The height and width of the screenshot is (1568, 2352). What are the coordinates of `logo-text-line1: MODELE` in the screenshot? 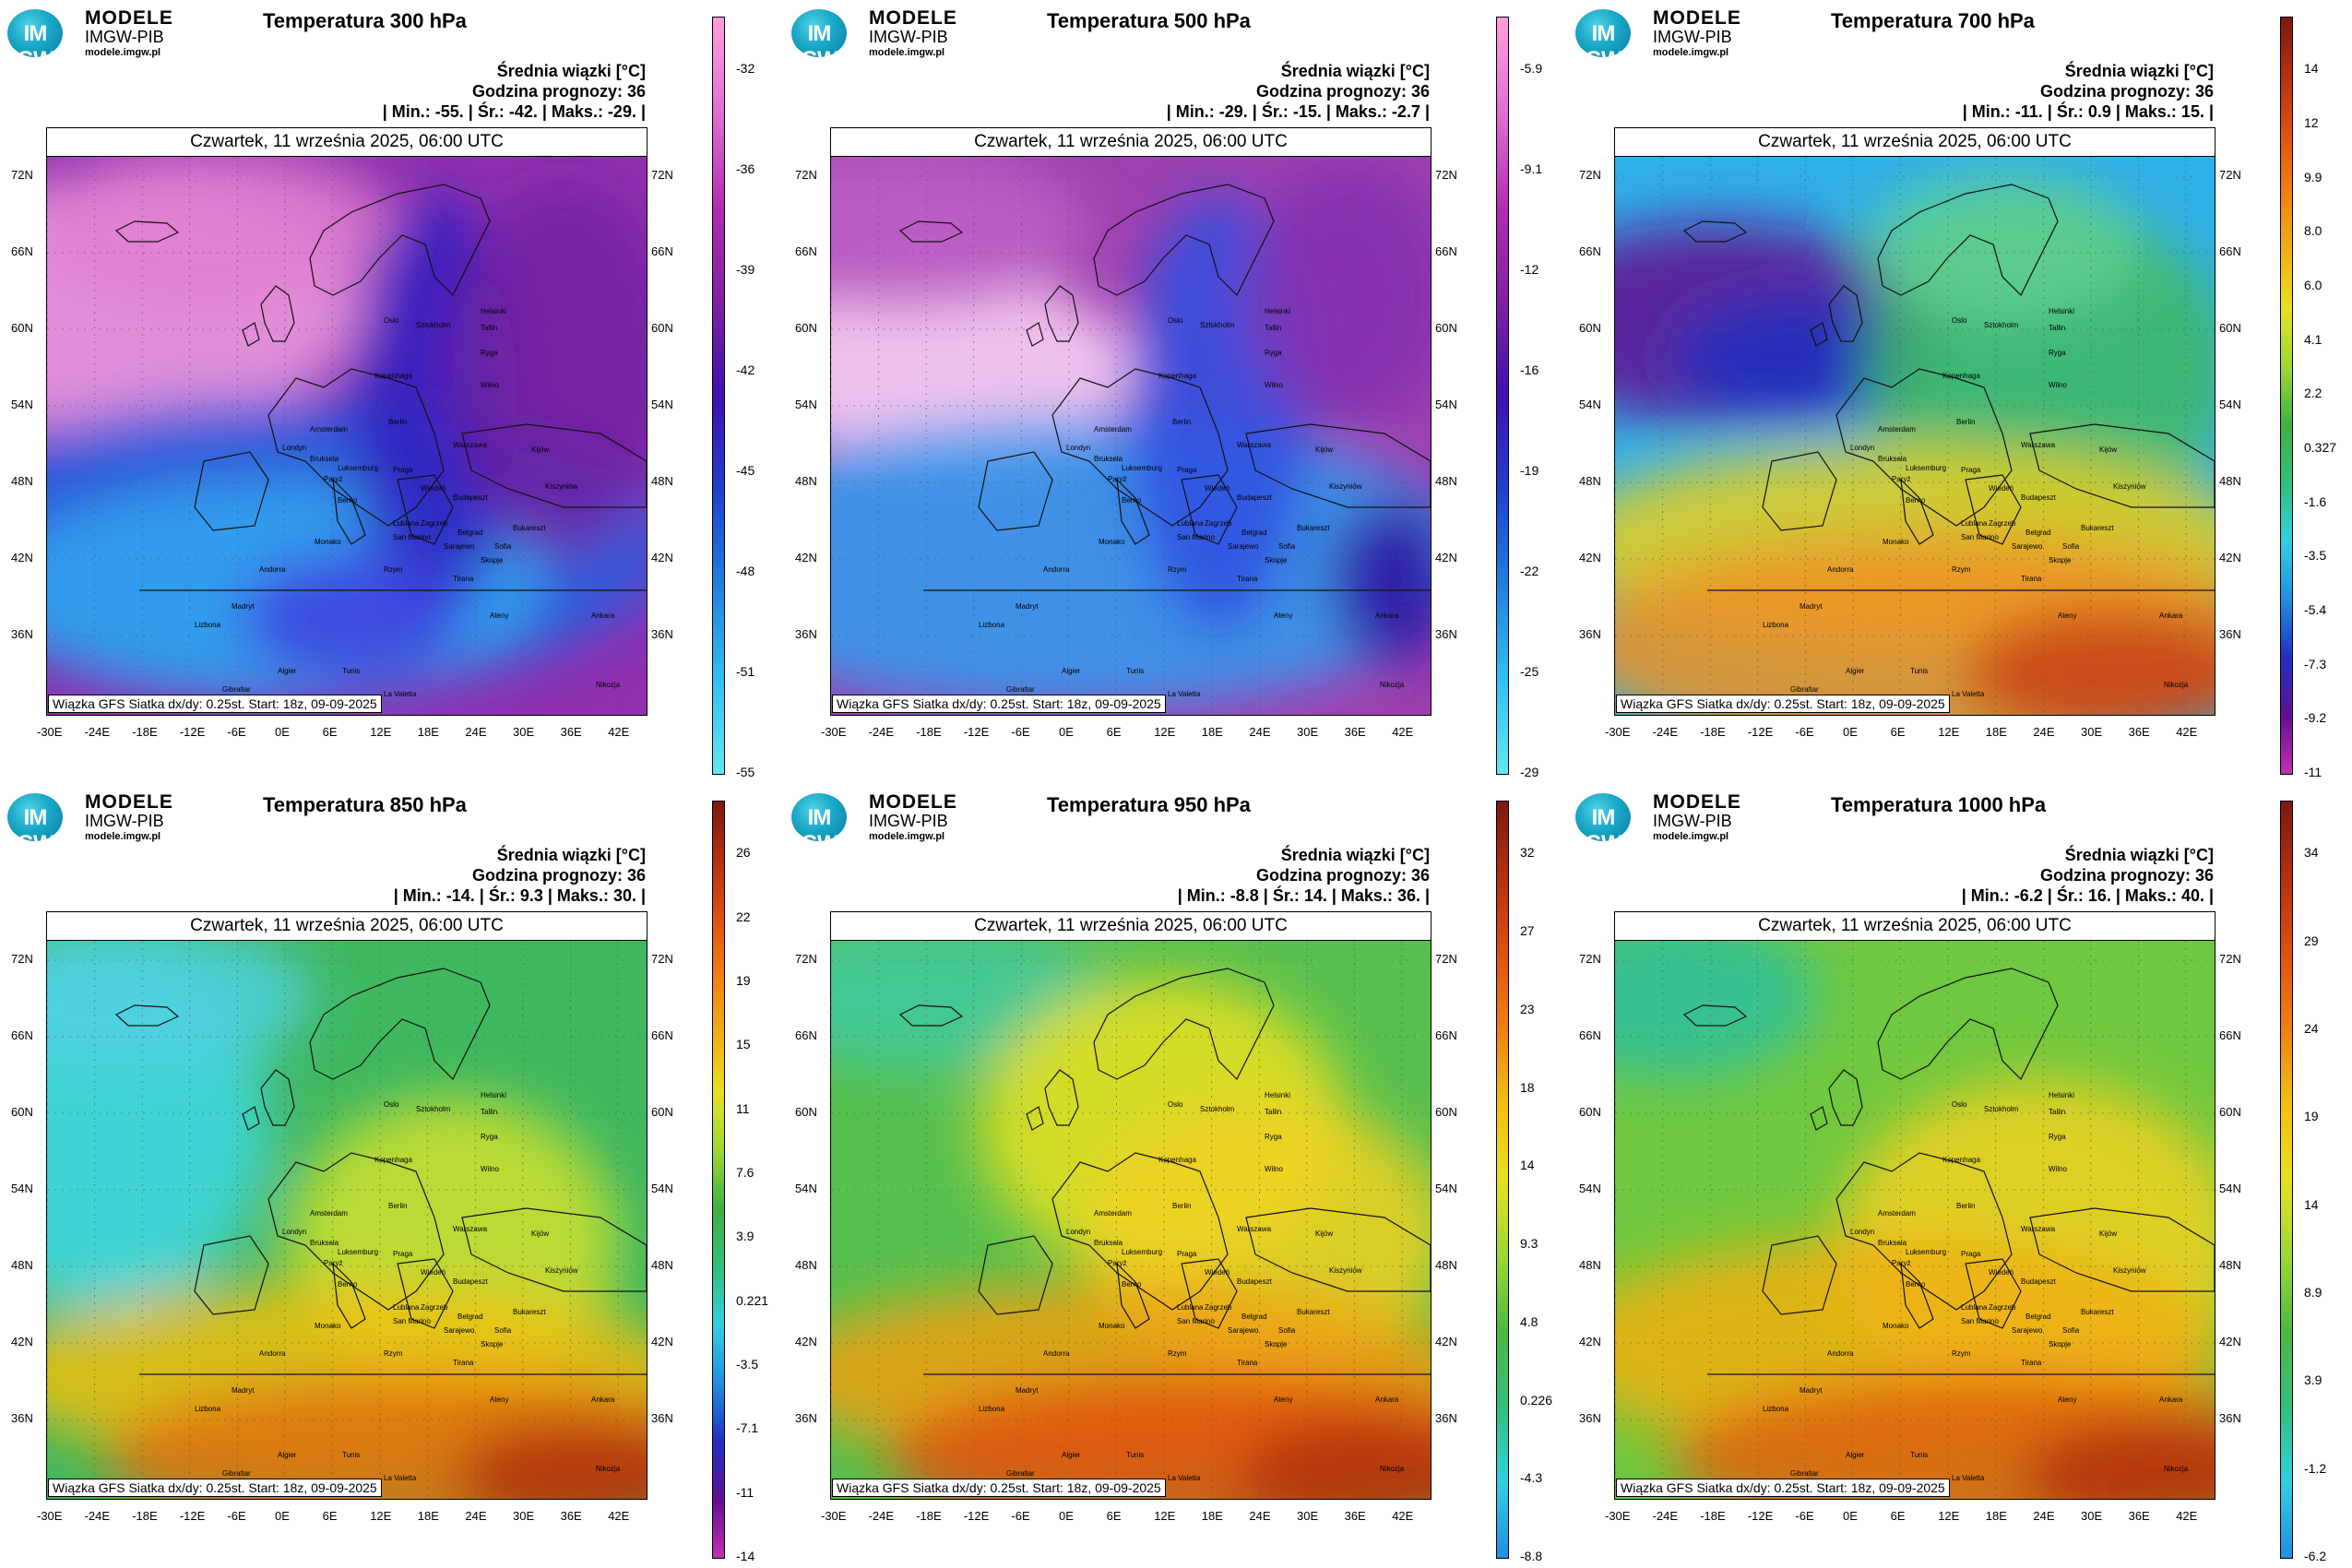 It's located at (913, 802).